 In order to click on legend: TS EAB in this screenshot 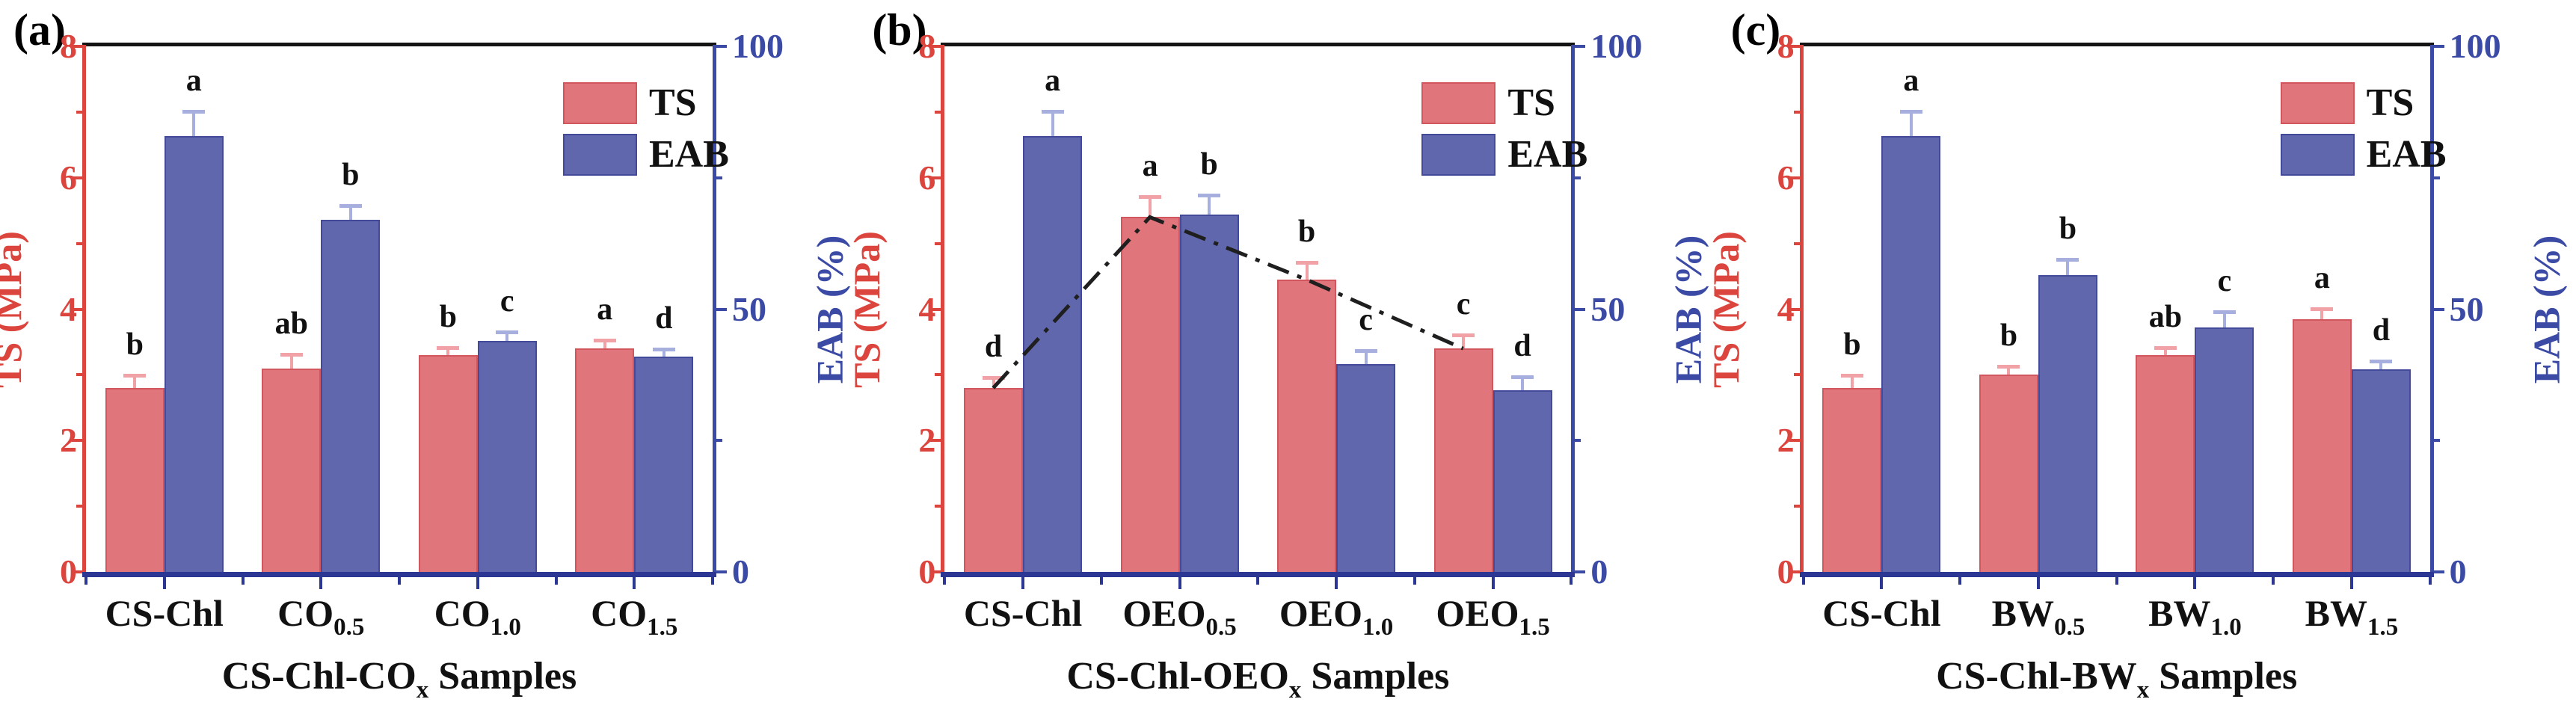, I will do `click(1504, 128)`.